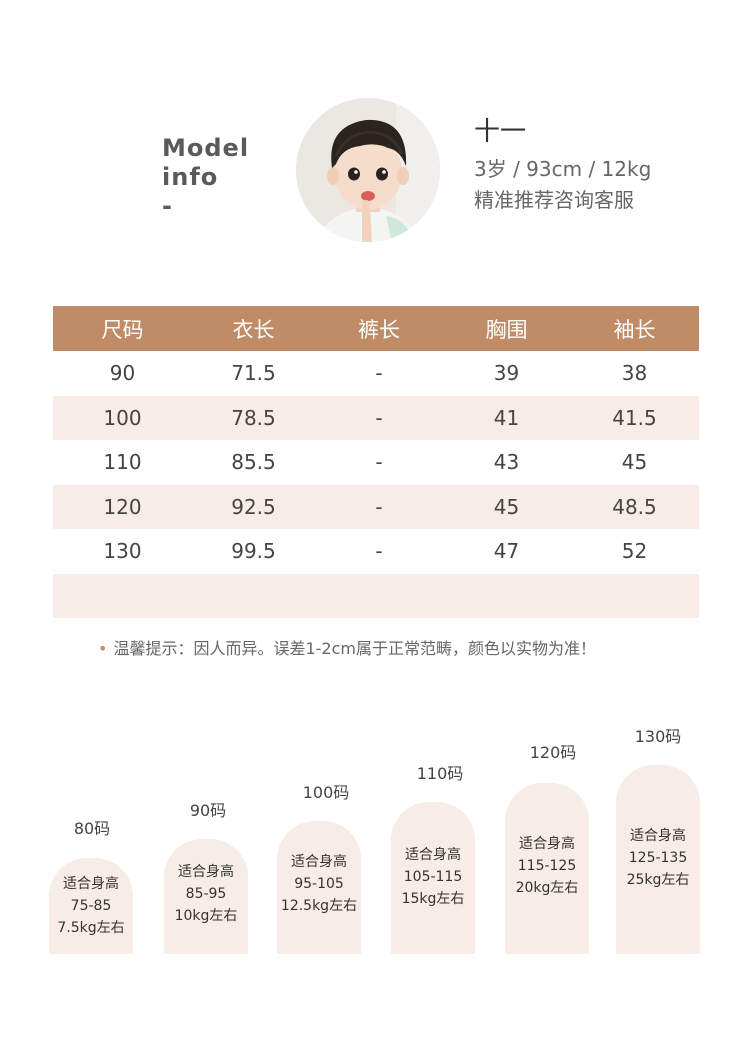 The height and width of the screenshot is (1044, 750). I want to click on cell-size: 130, so click(122, 551).